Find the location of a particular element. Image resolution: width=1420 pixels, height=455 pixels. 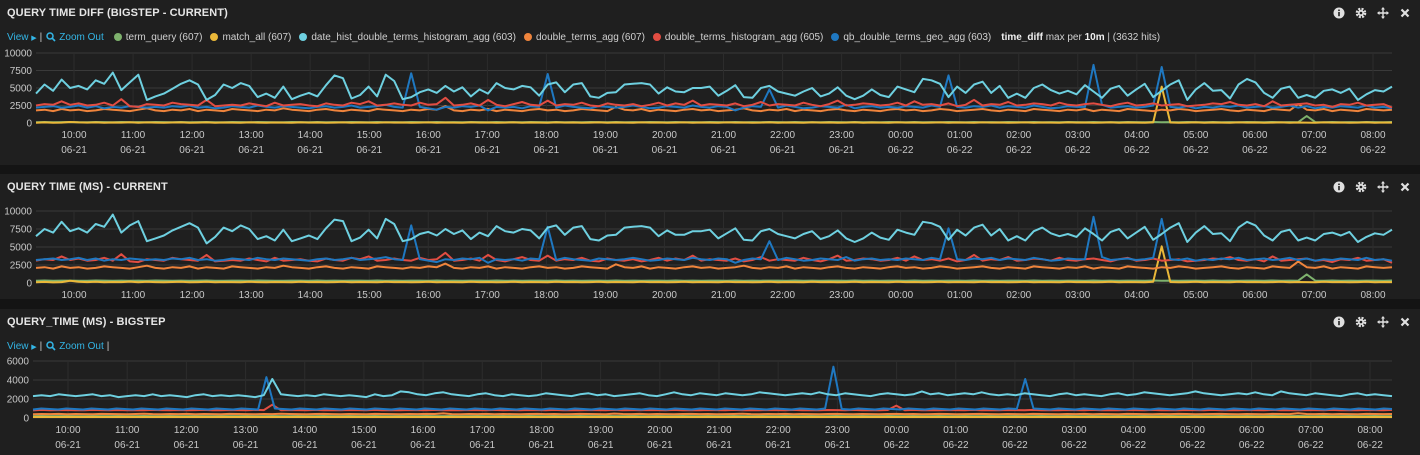

x-tick-time: 23:00 is located at coordinates (841, 135).